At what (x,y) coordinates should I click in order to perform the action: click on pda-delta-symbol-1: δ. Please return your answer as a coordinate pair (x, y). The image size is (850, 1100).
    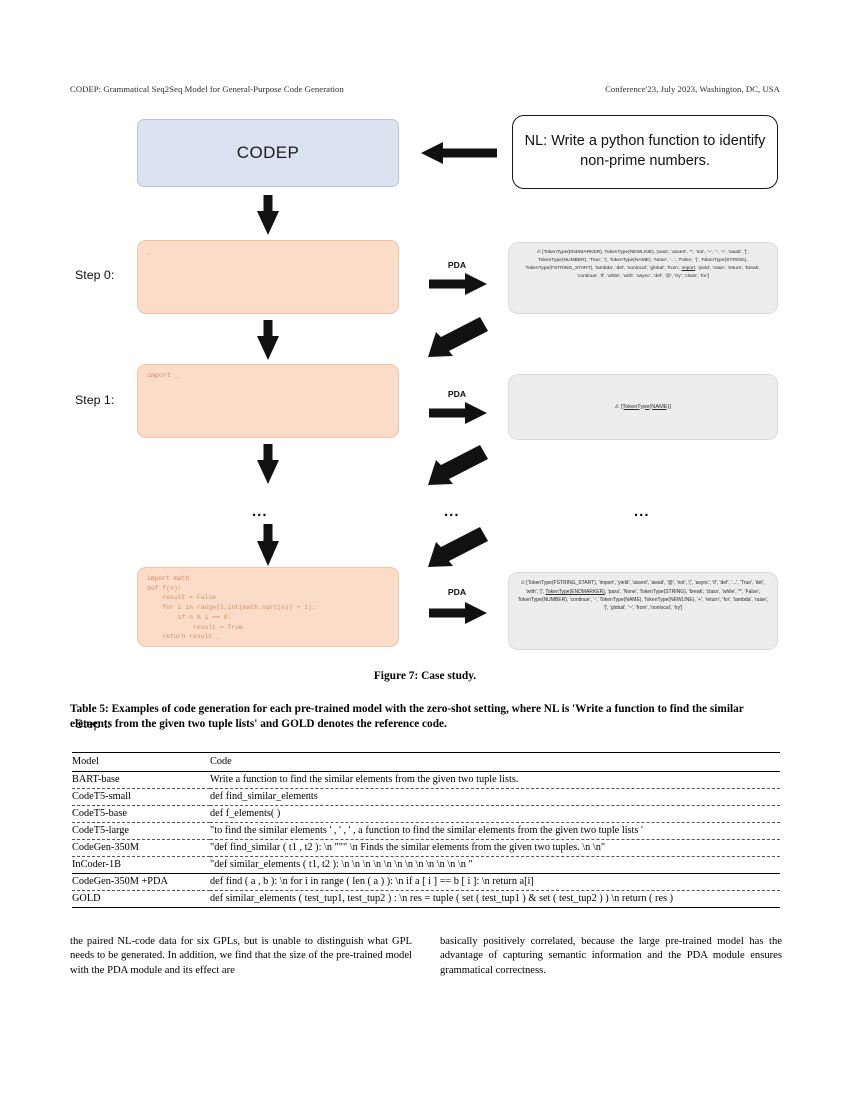
    Looking at the image, I should click on (616, 406).